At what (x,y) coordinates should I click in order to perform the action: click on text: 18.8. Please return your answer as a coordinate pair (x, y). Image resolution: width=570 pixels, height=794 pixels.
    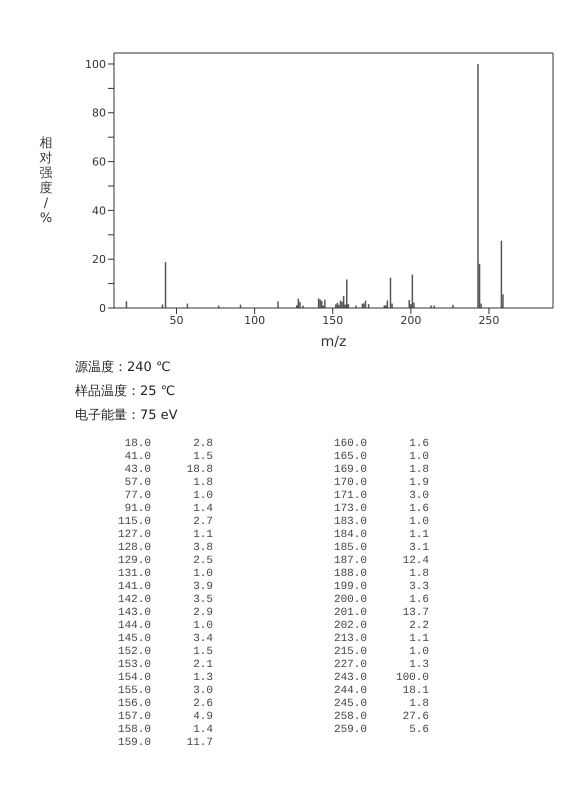
    Looking at the image, I should click on (199, 470).